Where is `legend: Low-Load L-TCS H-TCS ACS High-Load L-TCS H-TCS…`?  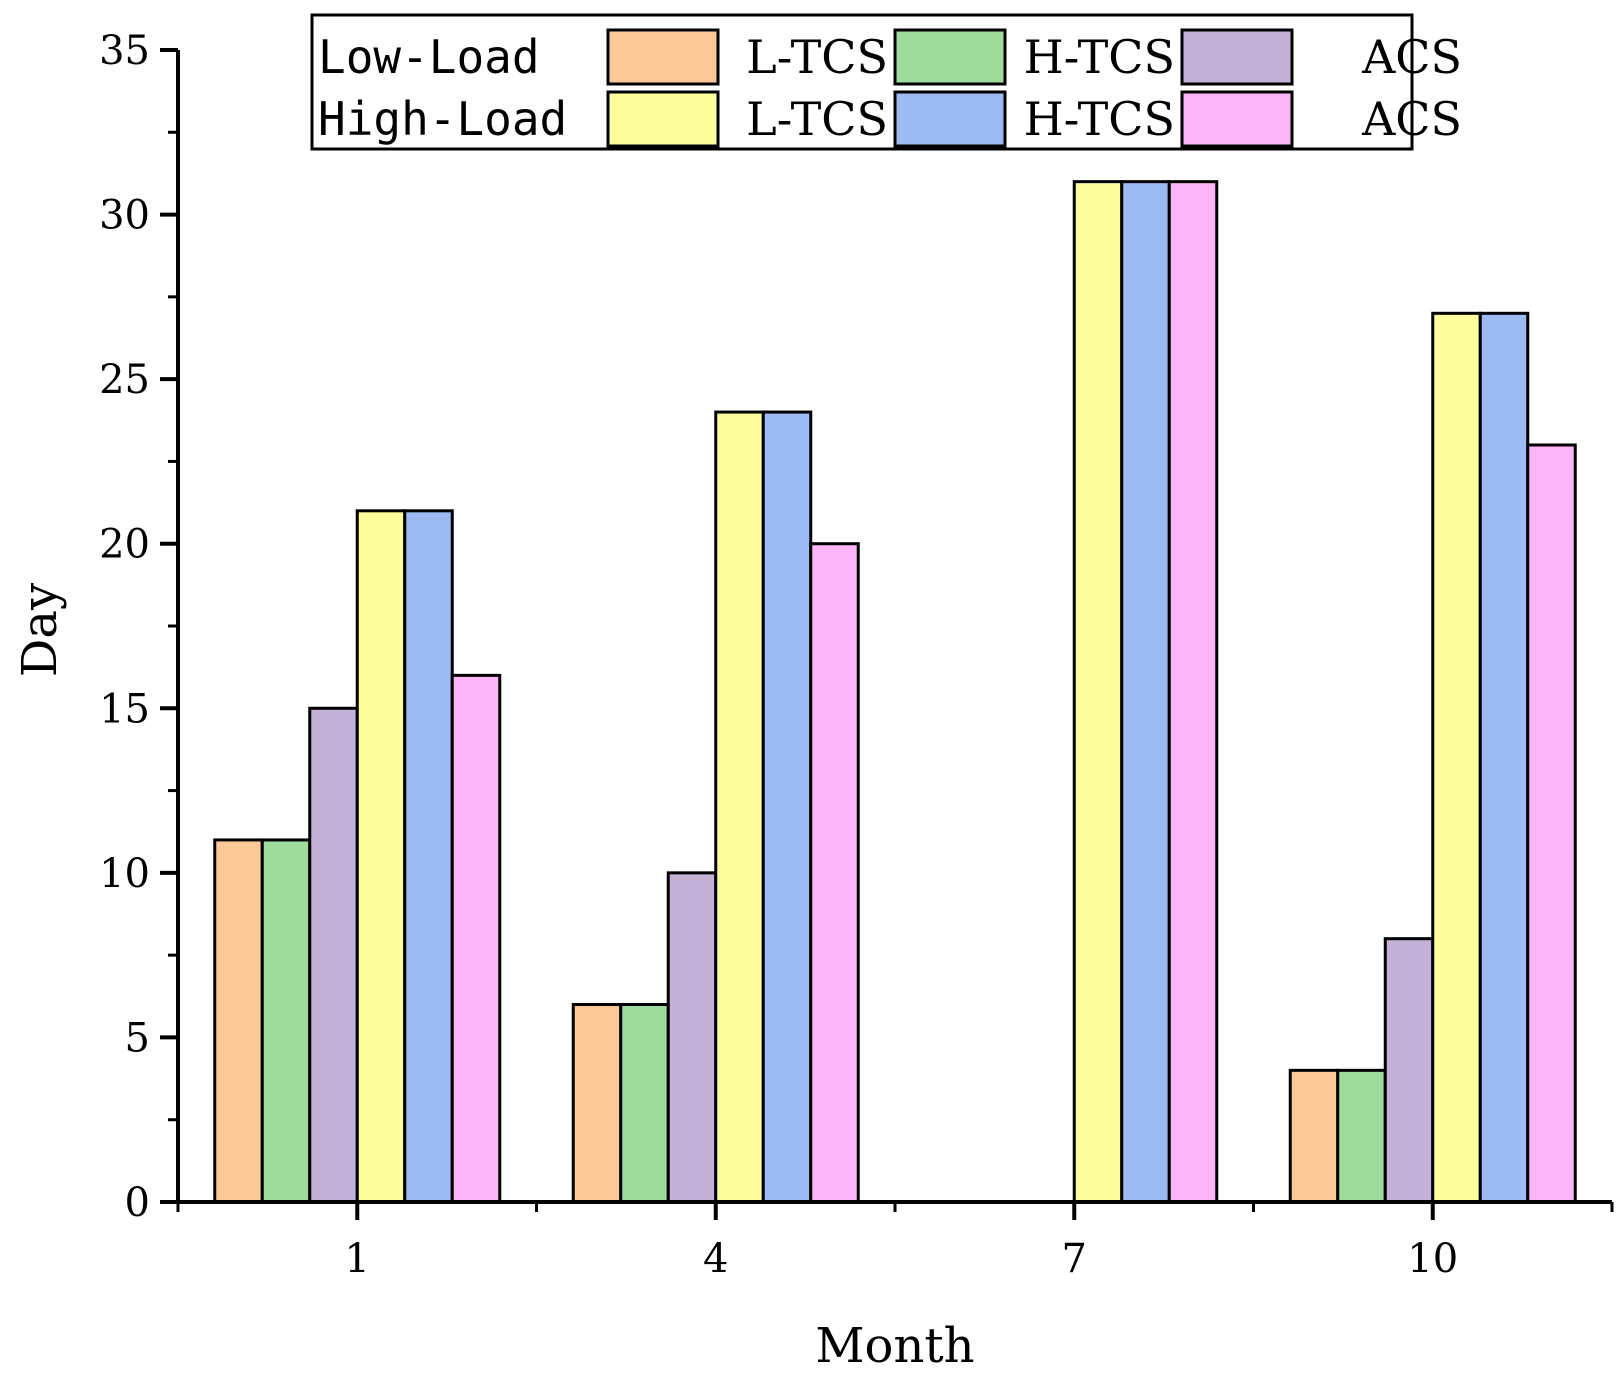
legend: Low-Load L-TCS H-TCS ACS High-Load L-TCS H-TCS… is located at coordinates (886, 82).